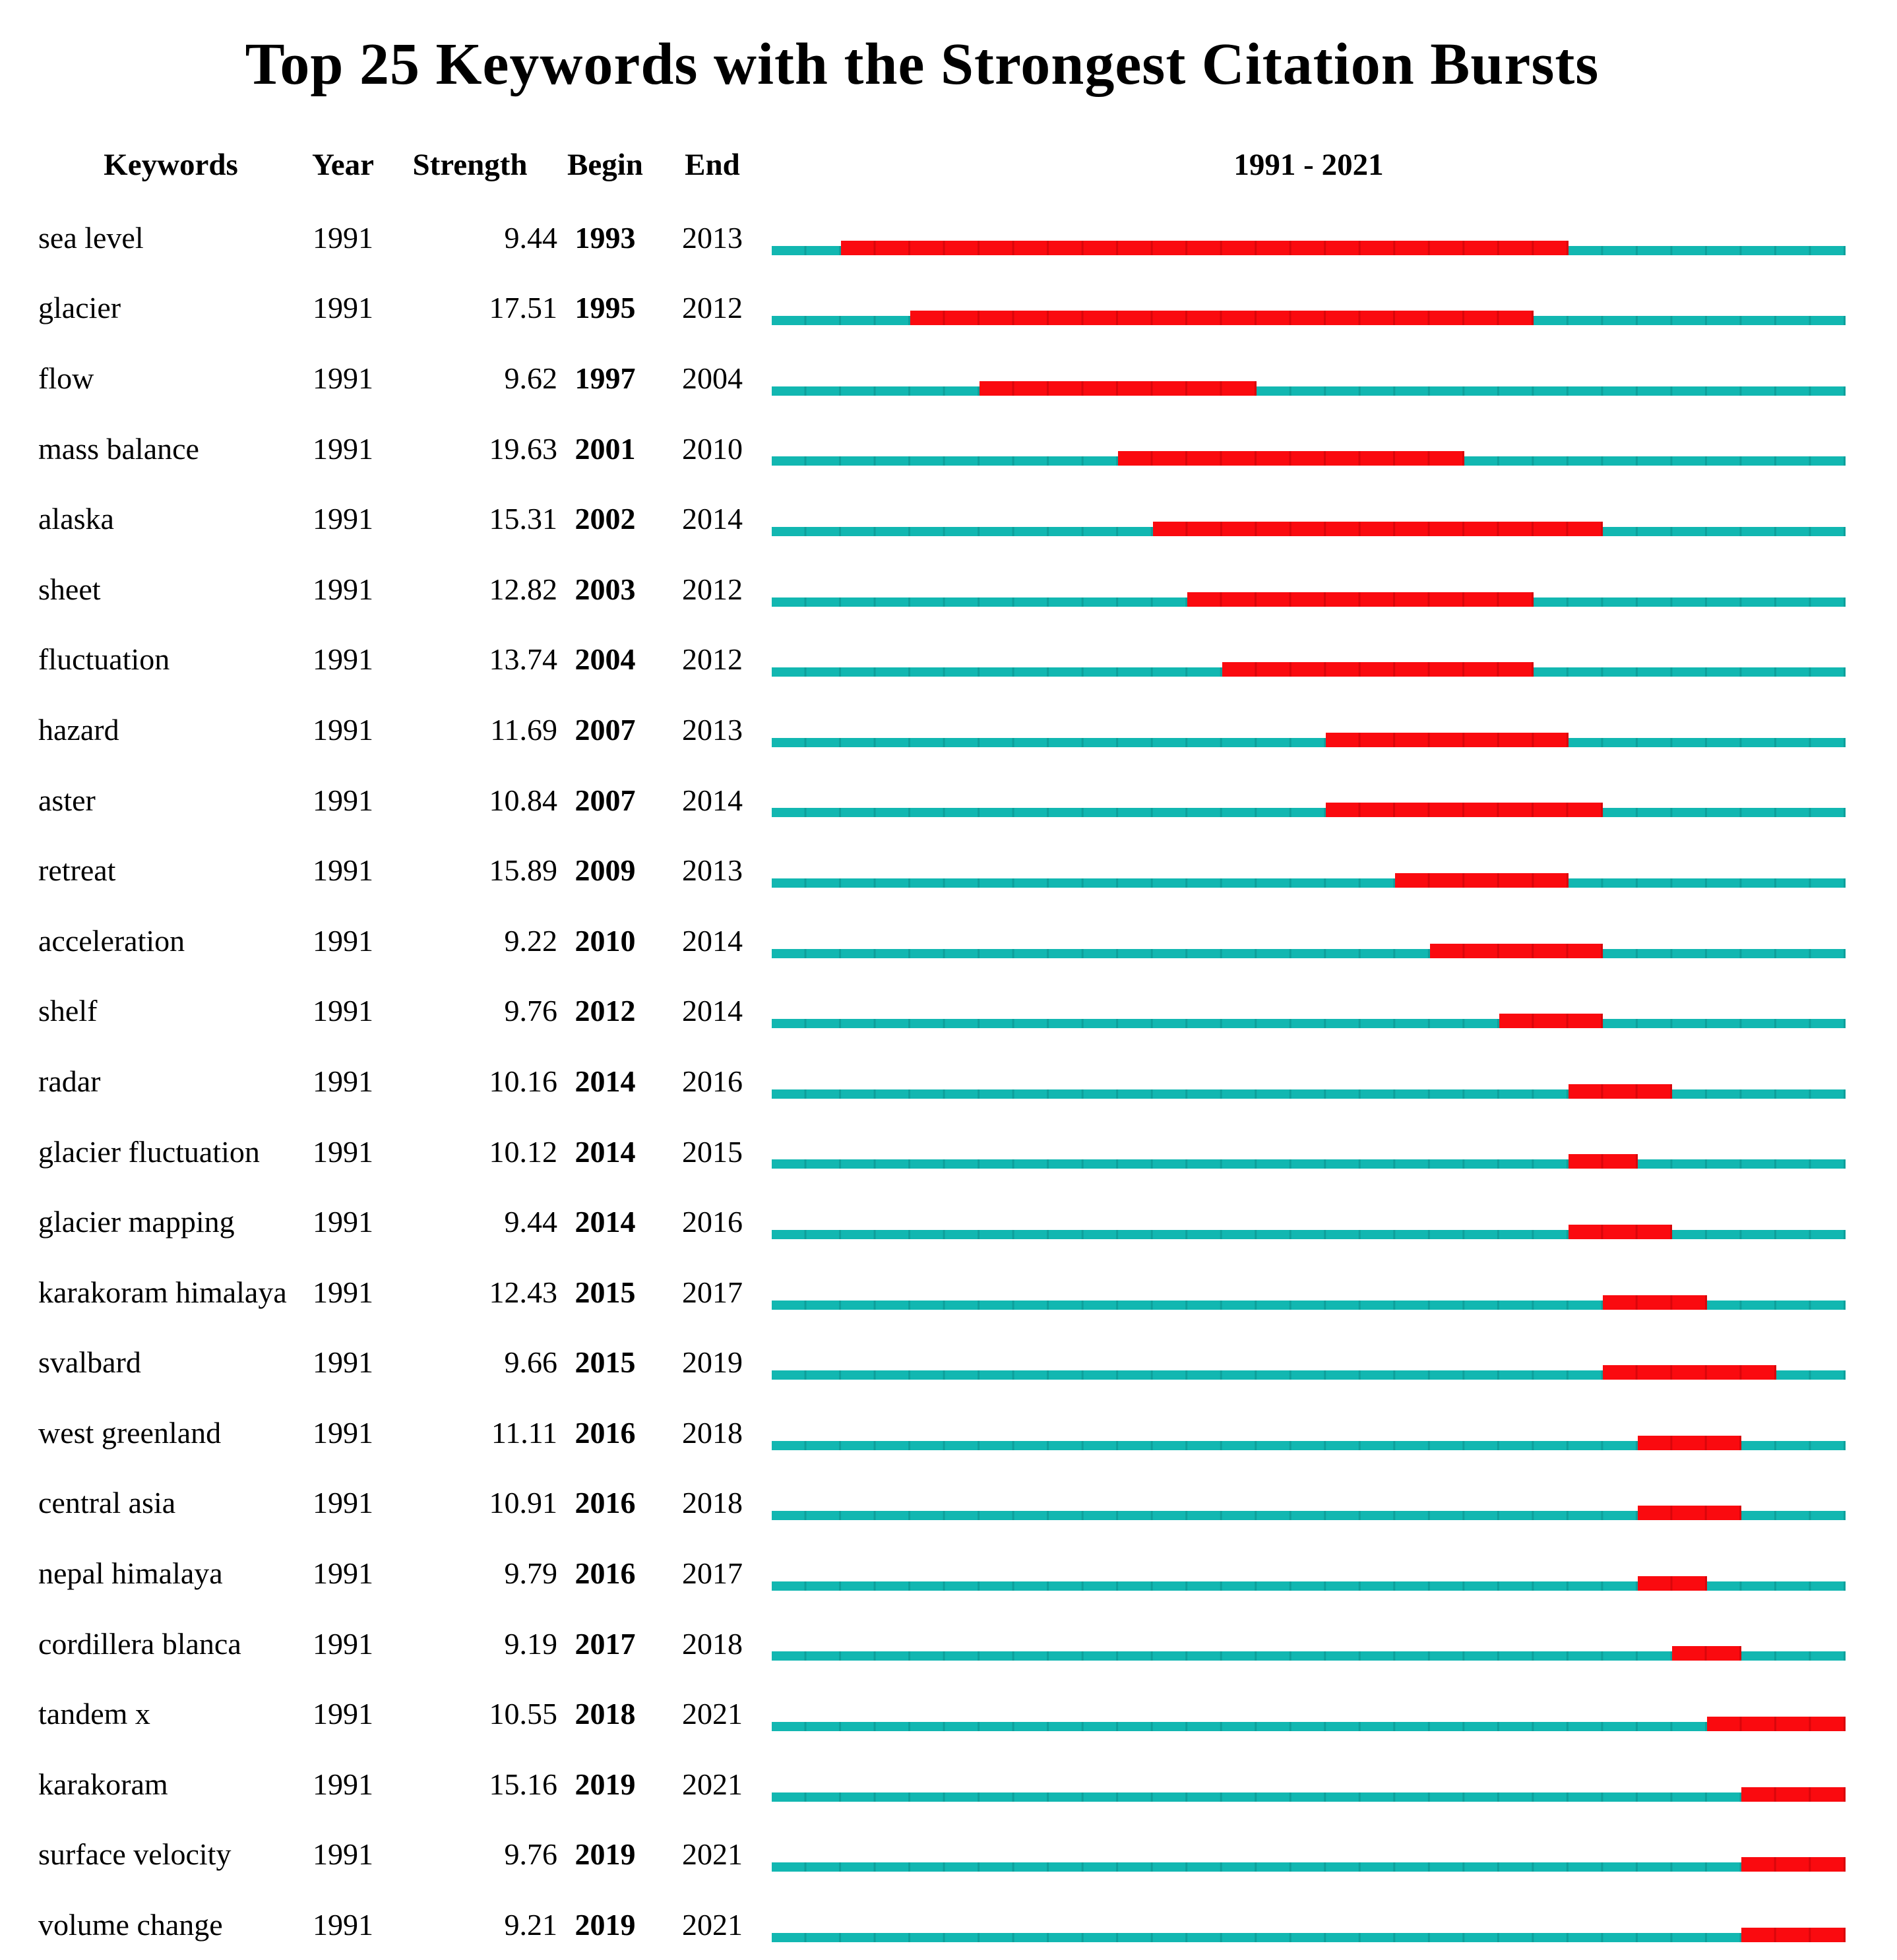  I want to click on keyword-label: flow, so click(66, 378).